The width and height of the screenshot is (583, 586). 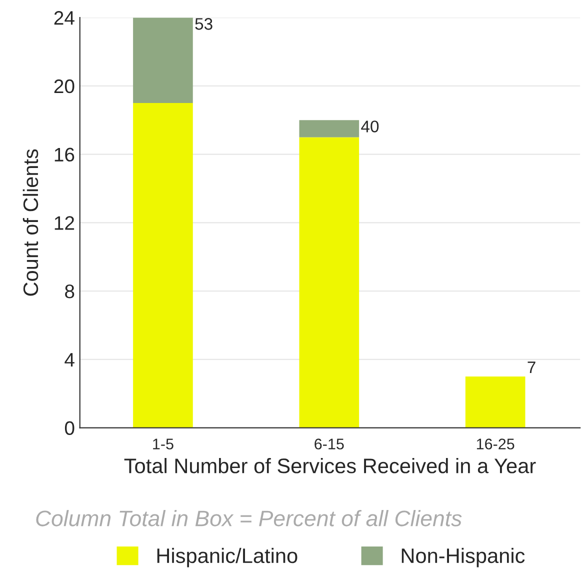 I want to click on y-tick-label: 0, so click(x=69, y=428).